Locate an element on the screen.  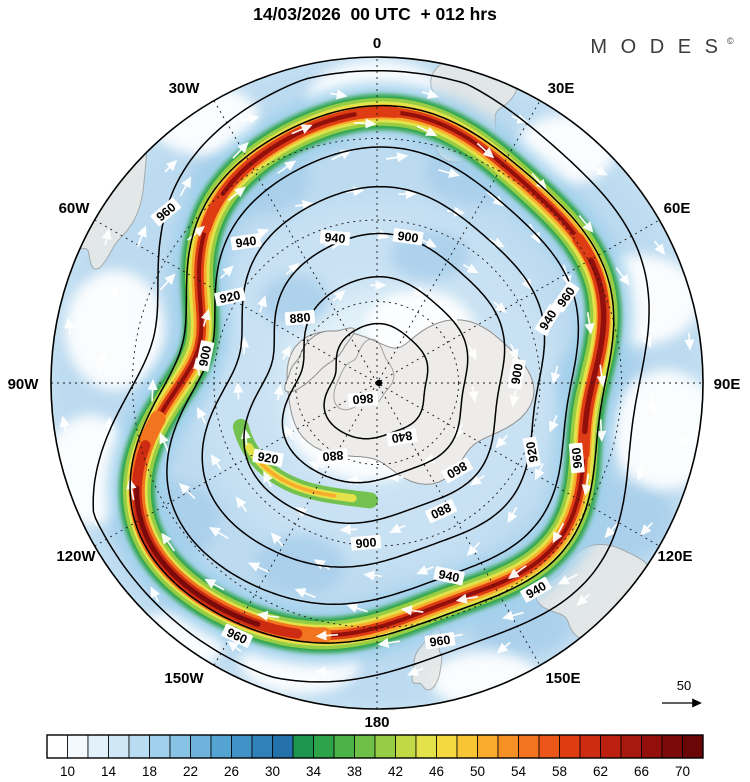
contour-label: 880 is located at coordinates (300, 317).